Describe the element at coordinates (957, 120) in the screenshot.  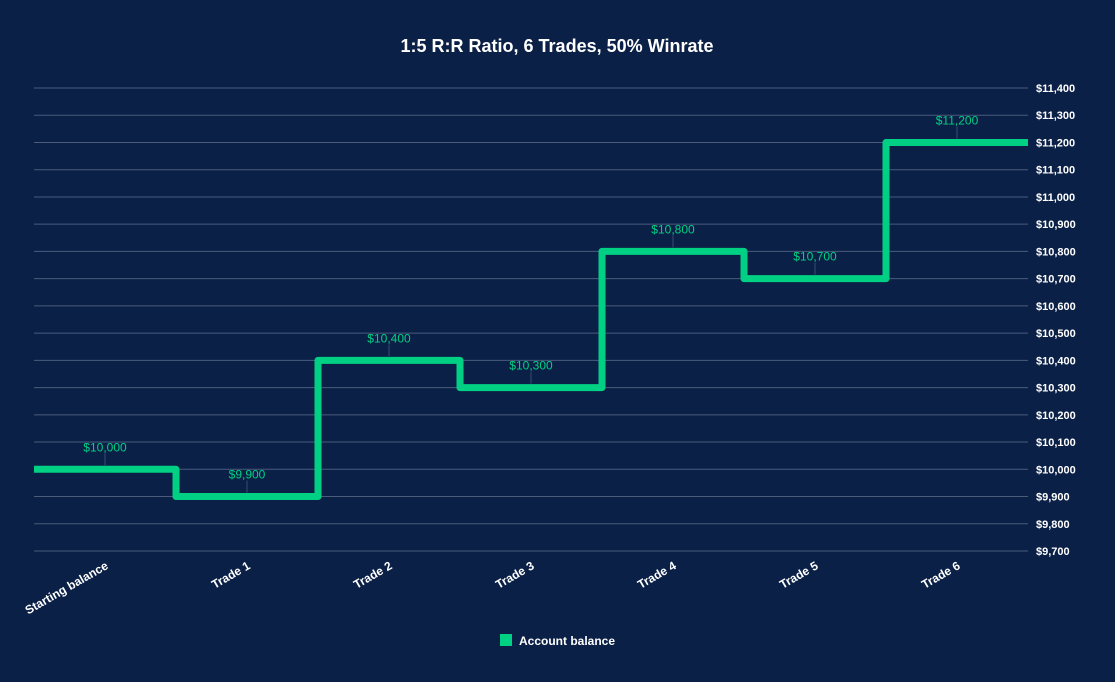
I see `data-label: $11,200` at that location.